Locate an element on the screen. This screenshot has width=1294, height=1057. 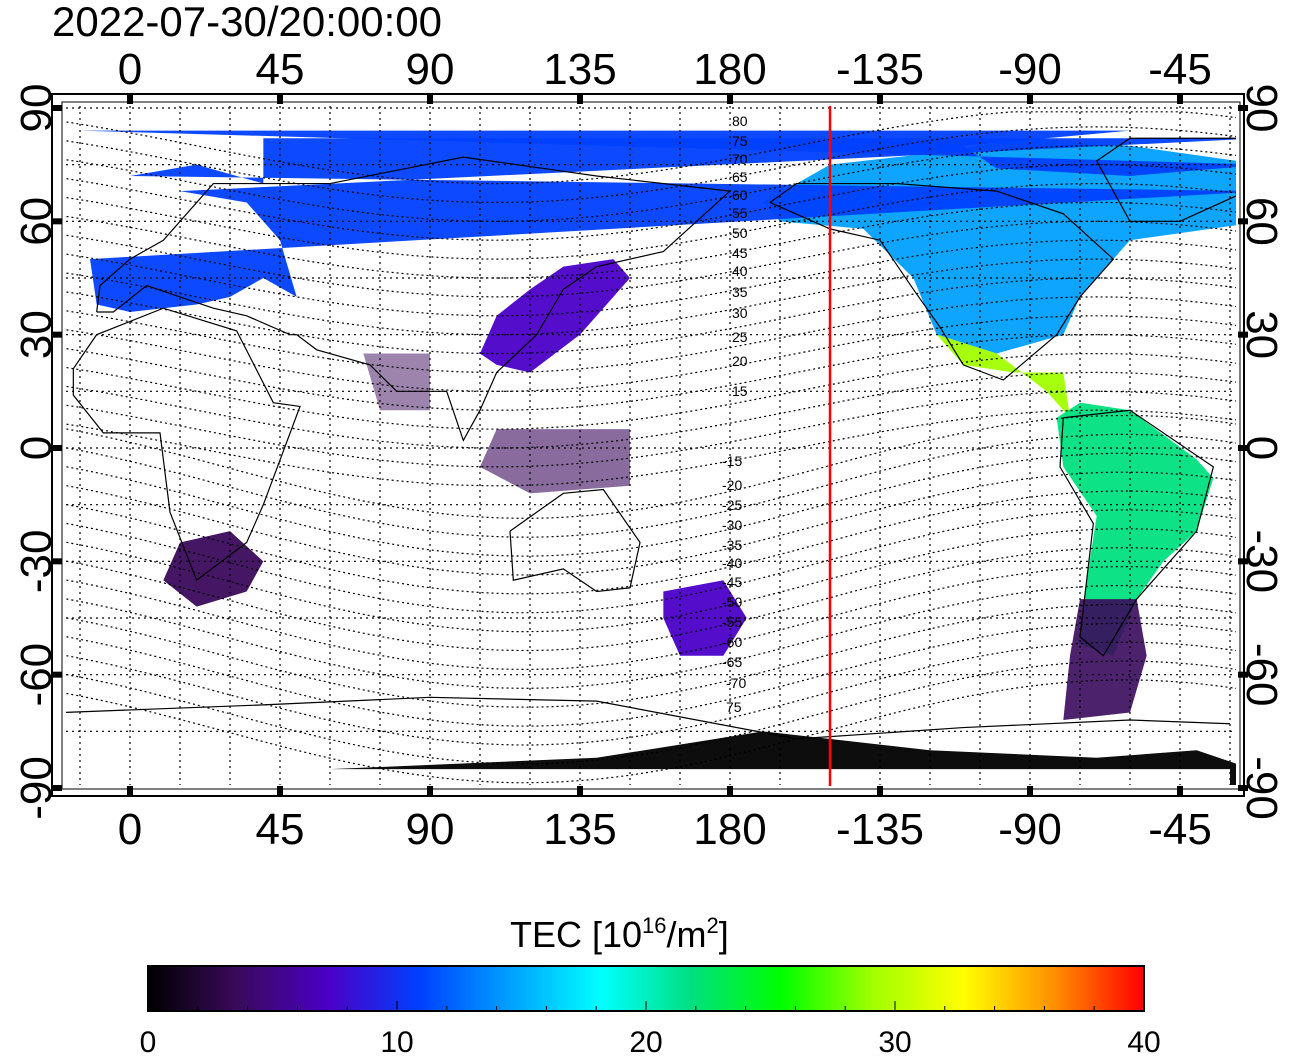
tec-new-zealand is located at coordinates (705, 618).